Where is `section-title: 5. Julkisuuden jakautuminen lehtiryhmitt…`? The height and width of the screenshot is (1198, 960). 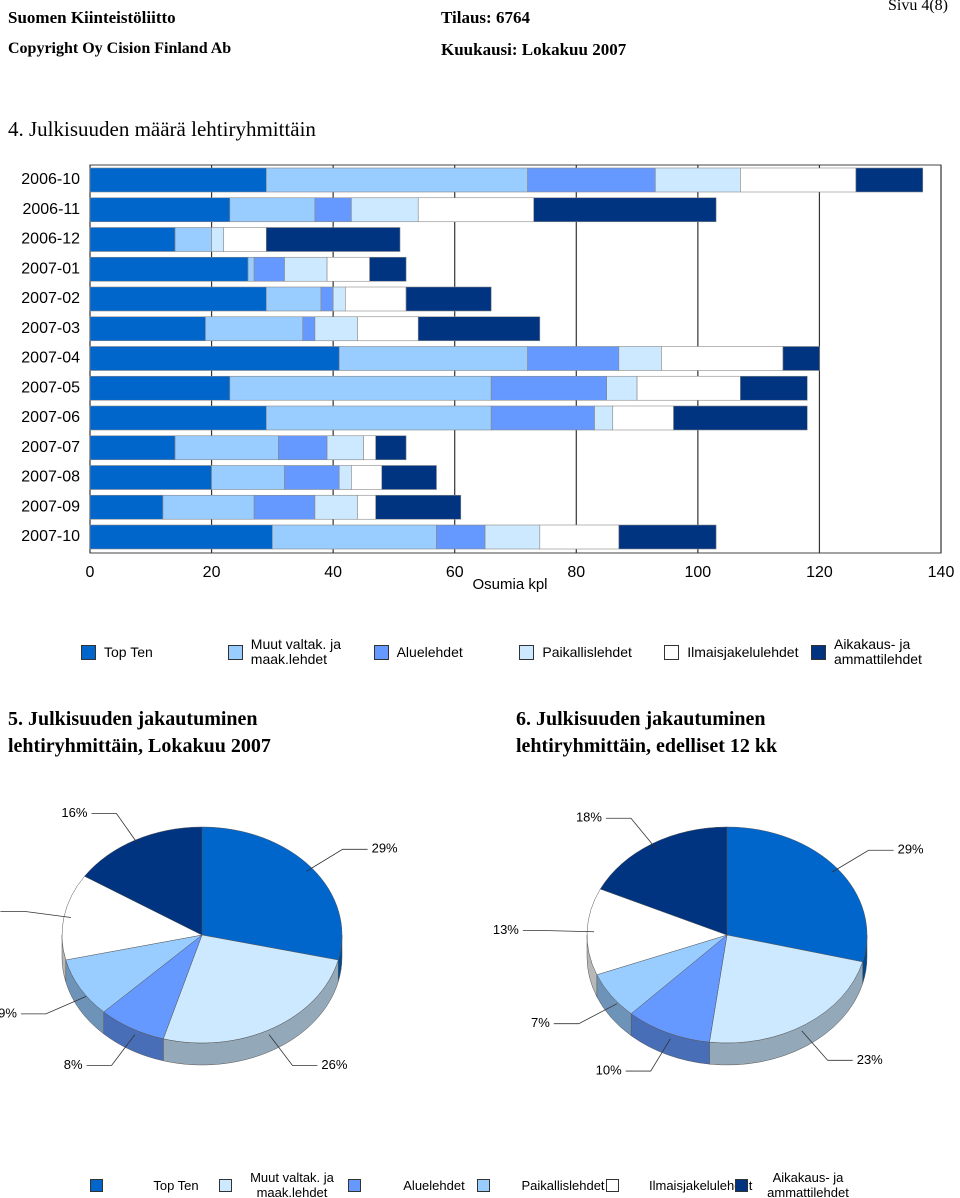 section-title: 5. Julkisuuden jakautuminen lehtiryhmitt… is located at coordinates (139, 732).